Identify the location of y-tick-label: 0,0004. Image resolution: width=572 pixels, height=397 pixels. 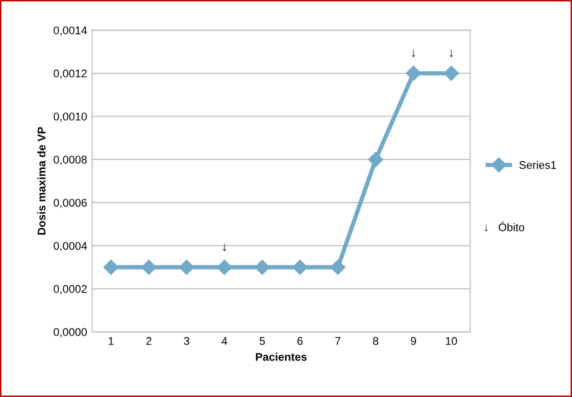
(70, 247).